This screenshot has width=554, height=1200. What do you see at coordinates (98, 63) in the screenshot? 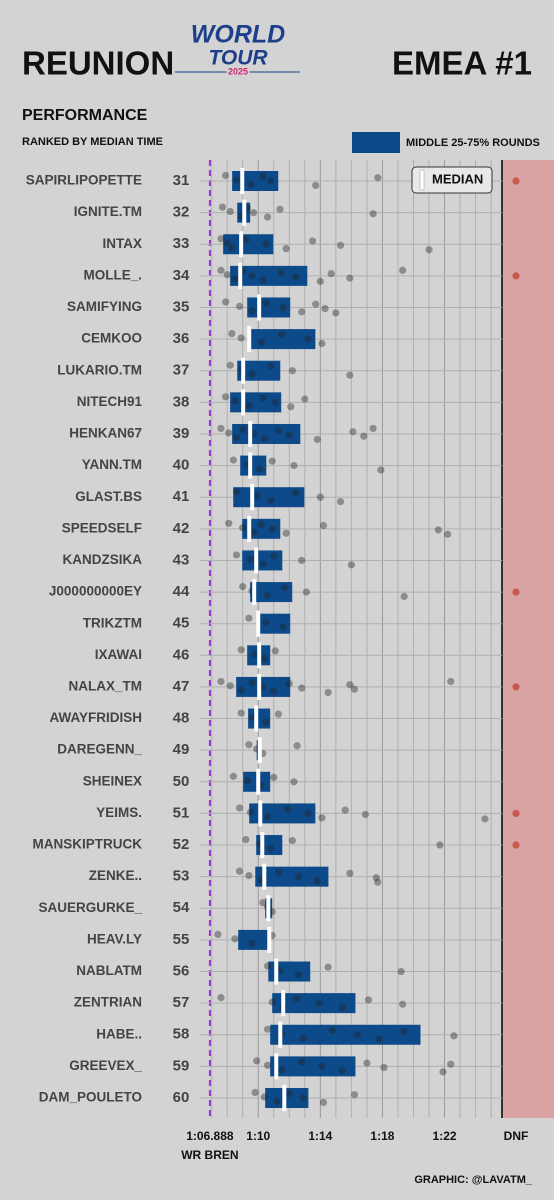
I see `chart-title: REUNION` at bounding box center [98, 63].